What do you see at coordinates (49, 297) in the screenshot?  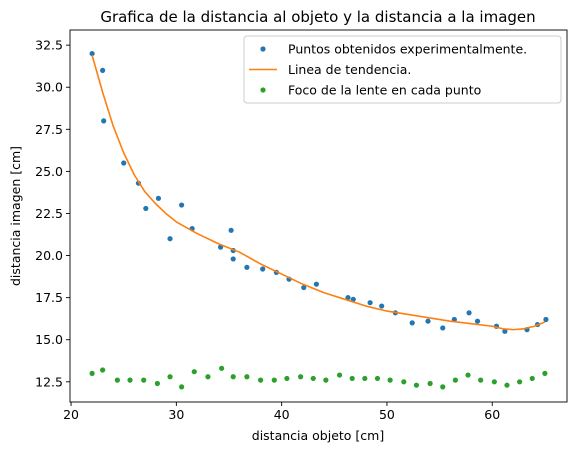 I see `y-tick-label: 17.5` at bounding box center [49, 297].